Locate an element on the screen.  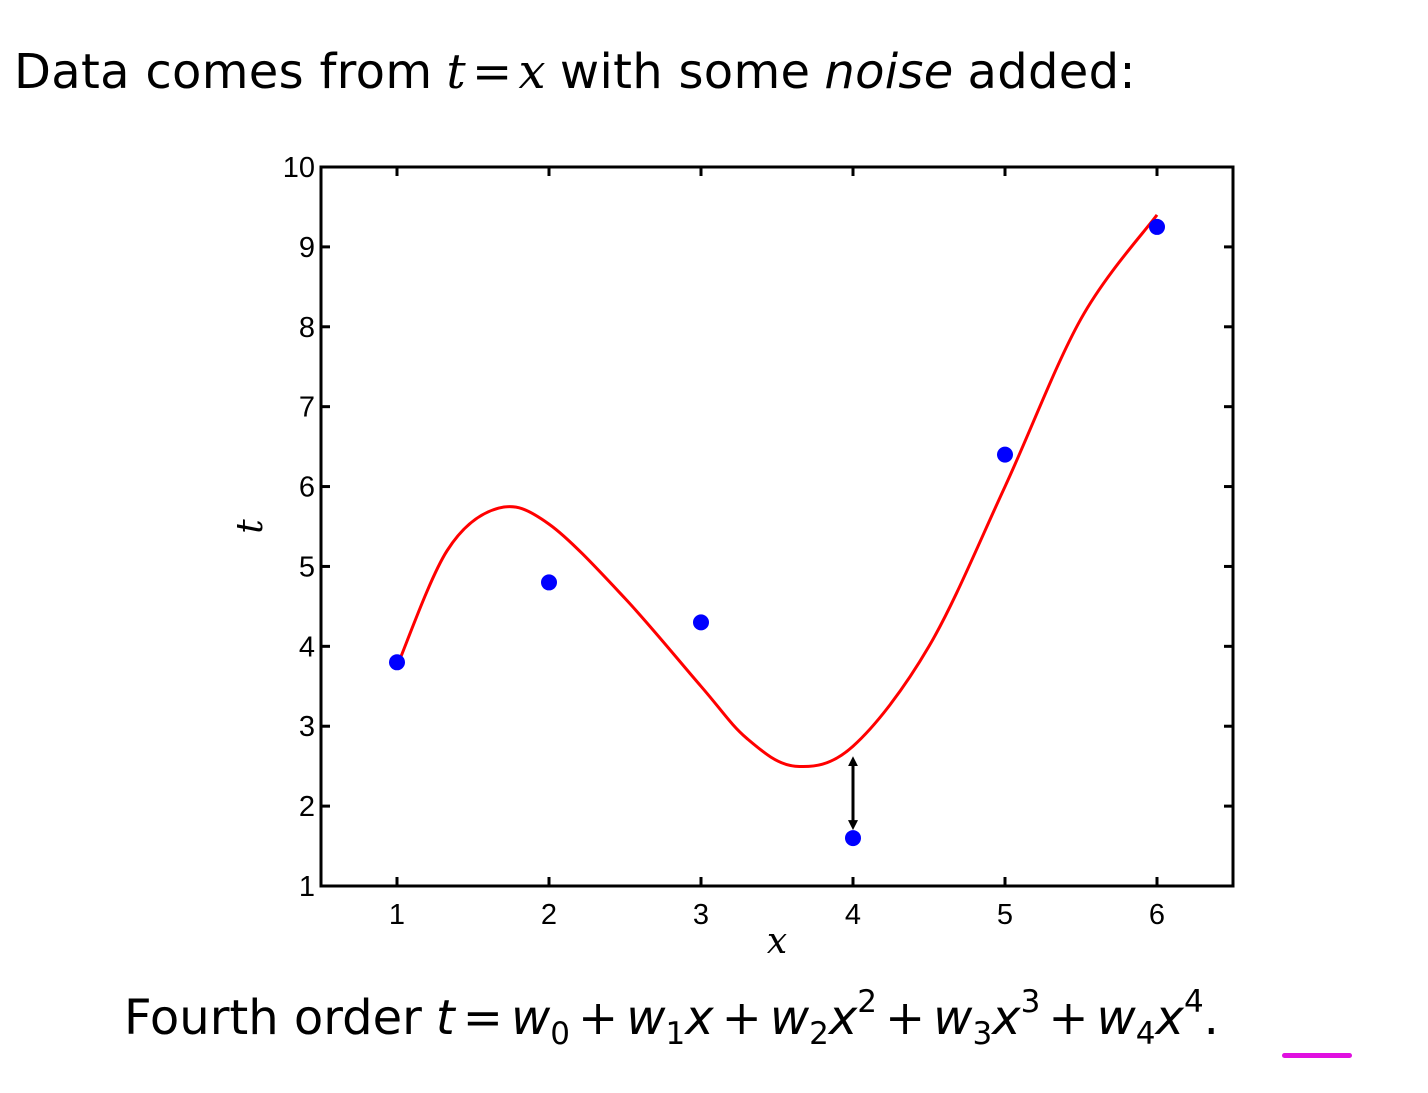
x-tick-label: 5 is located at coordinates (1005, 915).